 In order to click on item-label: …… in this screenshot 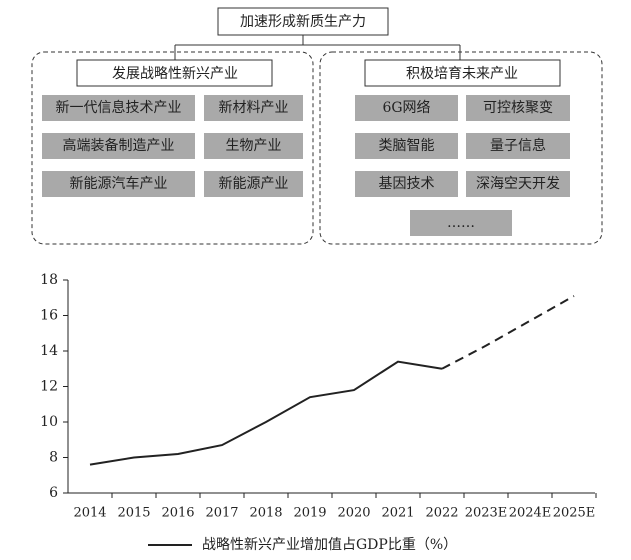, I will do `click(461, 223)`.